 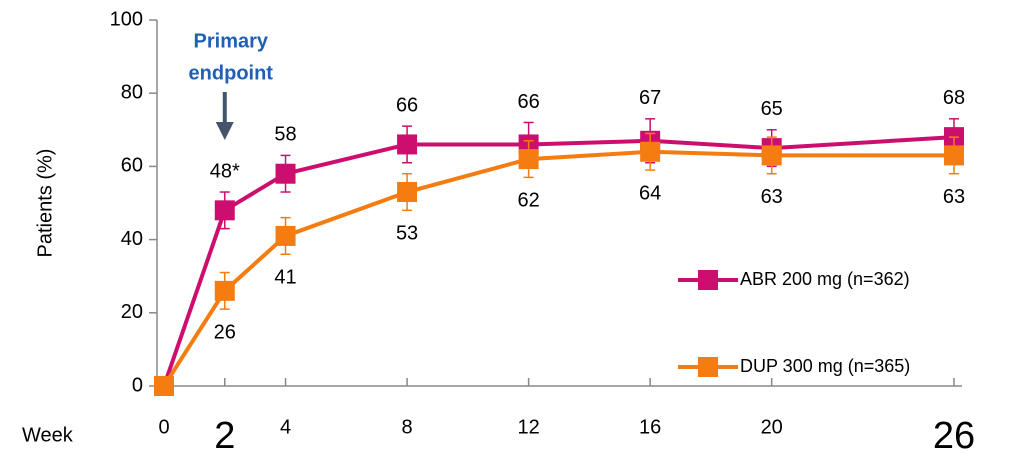 I want to click on x-tick-label: 12, so click(x=528, y=427).